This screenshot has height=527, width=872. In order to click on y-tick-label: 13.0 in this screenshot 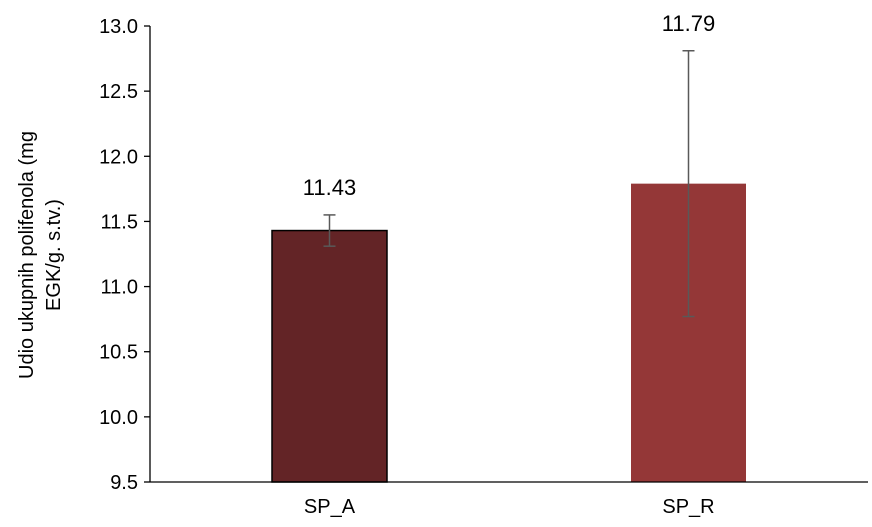, I will do `click(118, 27)`.